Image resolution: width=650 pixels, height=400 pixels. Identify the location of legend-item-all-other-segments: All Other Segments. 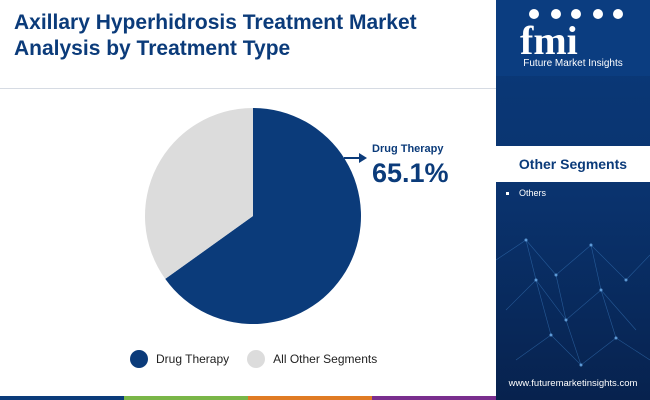
(312, 359).